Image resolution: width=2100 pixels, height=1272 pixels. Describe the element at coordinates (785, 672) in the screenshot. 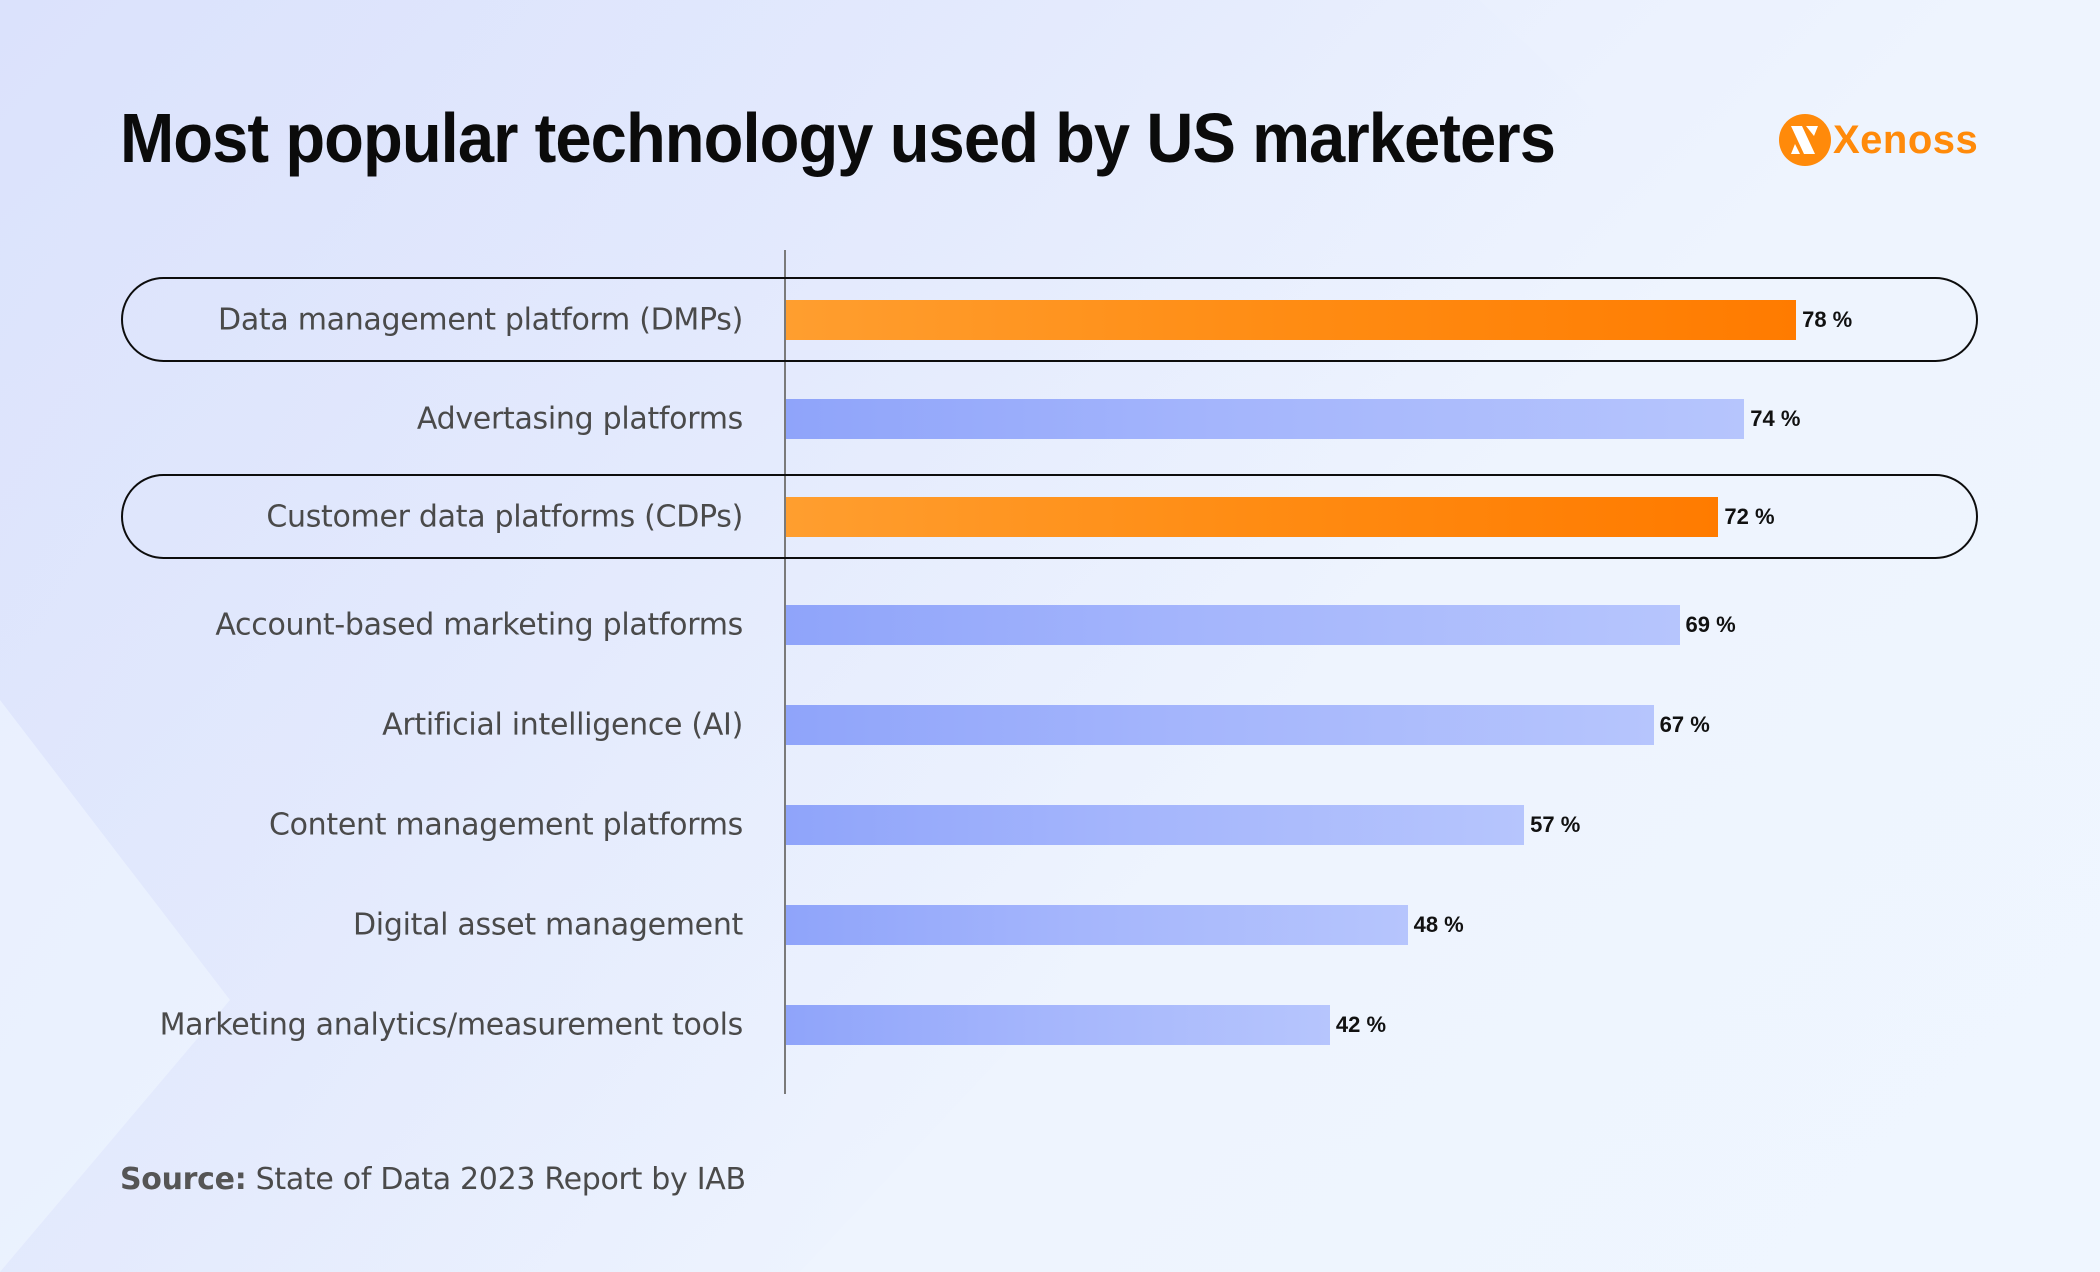

I see `category-axis-line` at that location.